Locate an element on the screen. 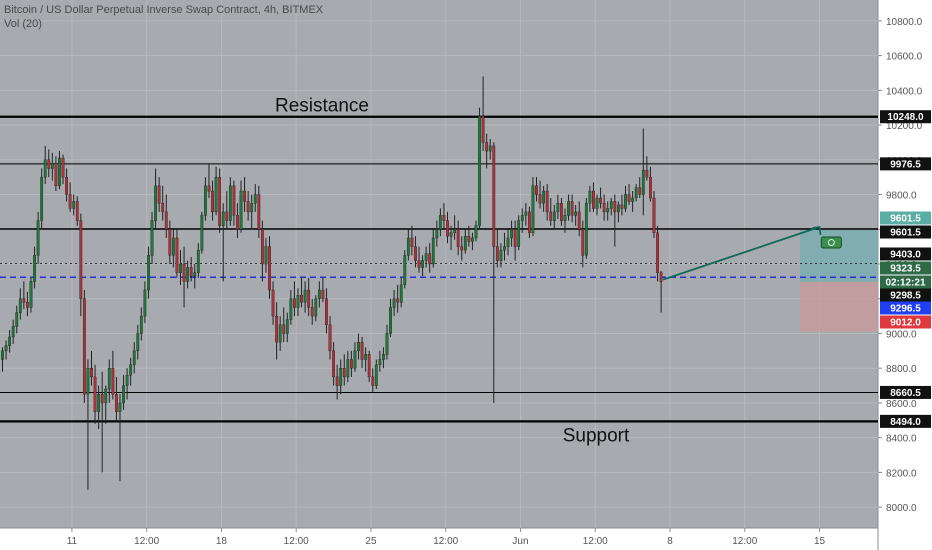  time-axis-background is located at coordinates (439, 539).